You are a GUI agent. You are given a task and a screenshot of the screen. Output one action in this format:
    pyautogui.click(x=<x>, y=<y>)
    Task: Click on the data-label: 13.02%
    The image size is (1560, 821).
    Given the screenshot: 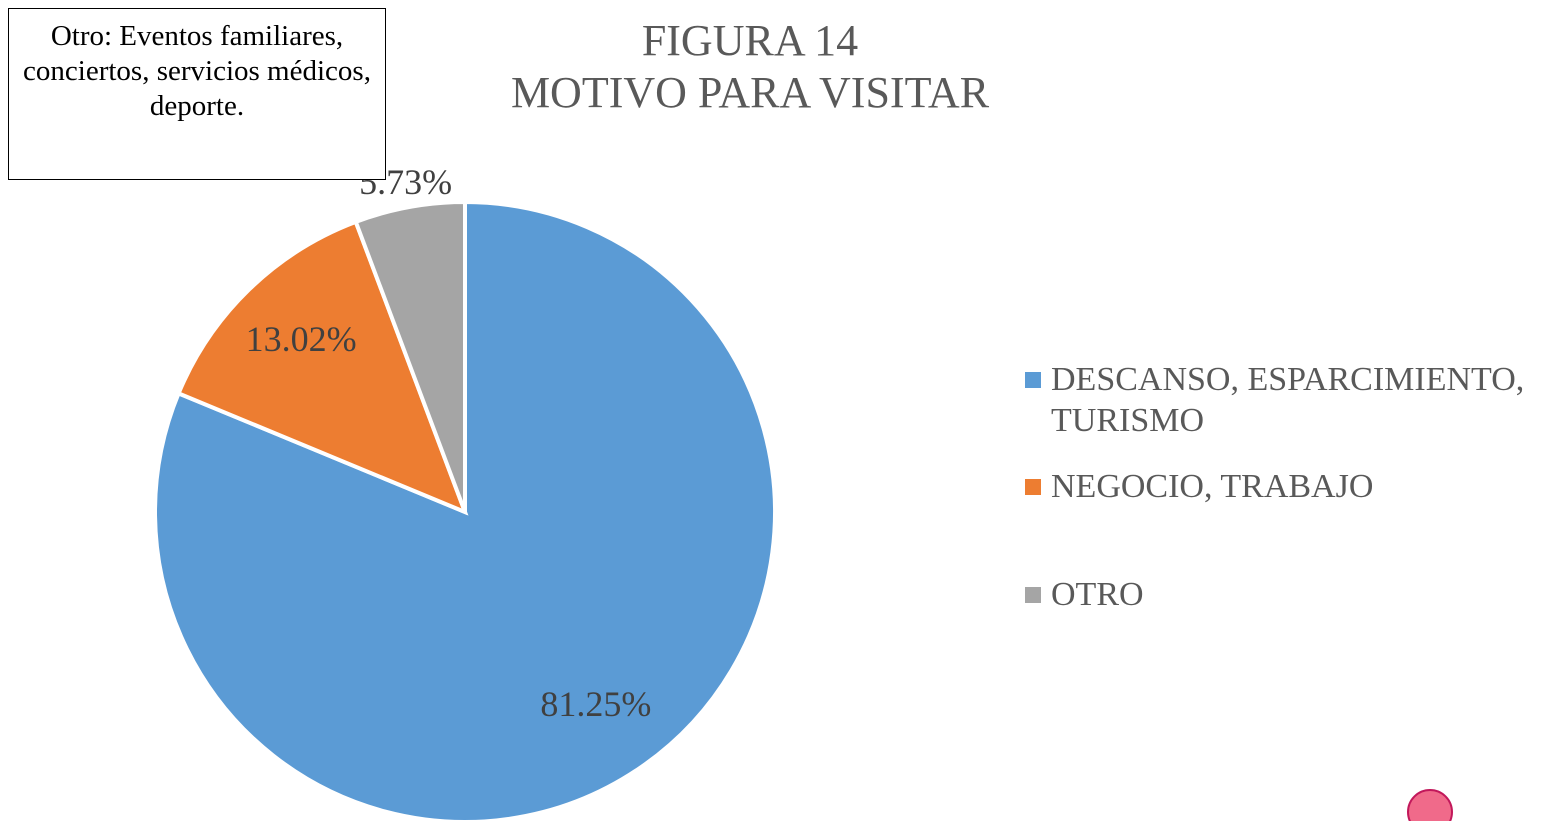 What is the action you would take?
    pyautogui.click(x=301, y=339)
    